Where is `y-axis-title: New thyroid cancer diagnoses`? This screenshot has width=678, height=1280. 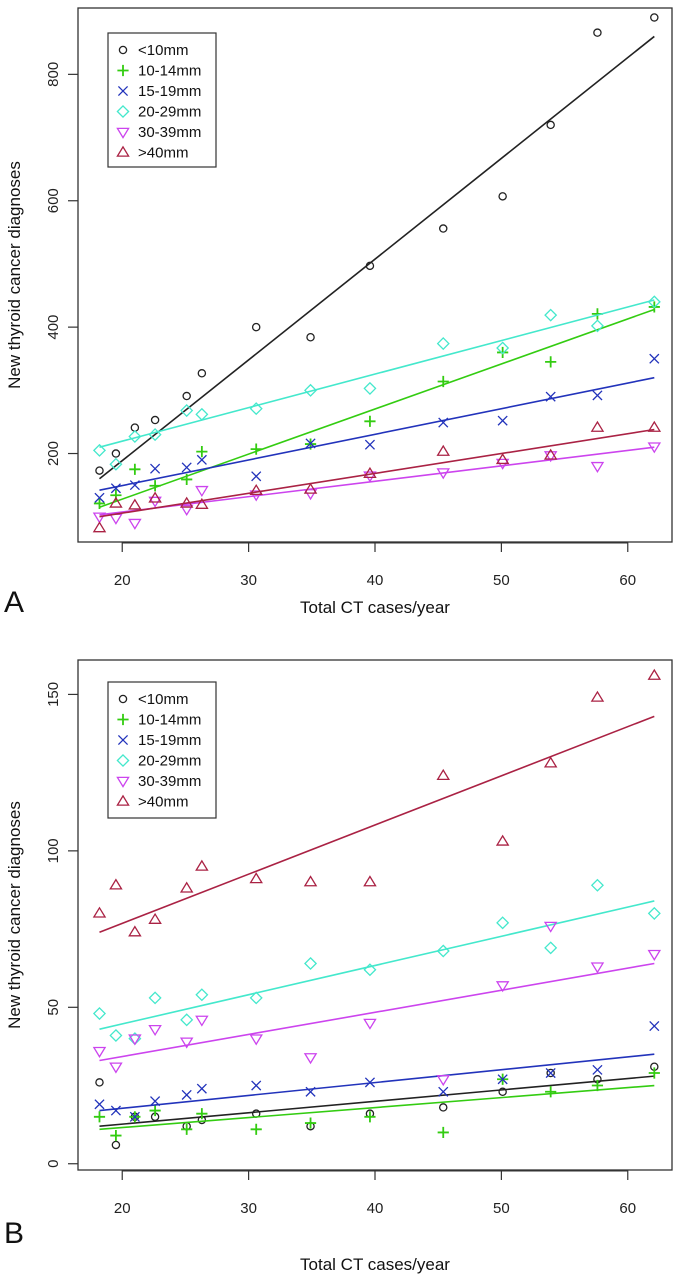
y-axis-title: New thyroid cancer diagnoses is located at coordinates (14, 915).